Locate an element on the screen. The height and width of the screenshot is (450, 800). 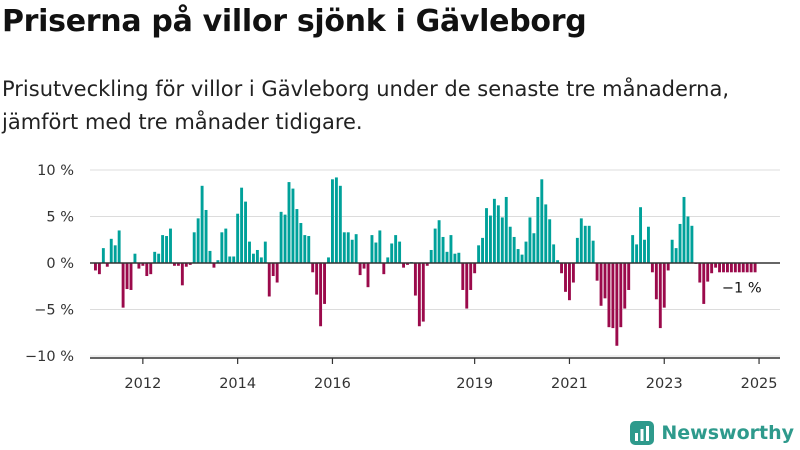
x-tick-label: 2023 is located at coordinates (664, 384).